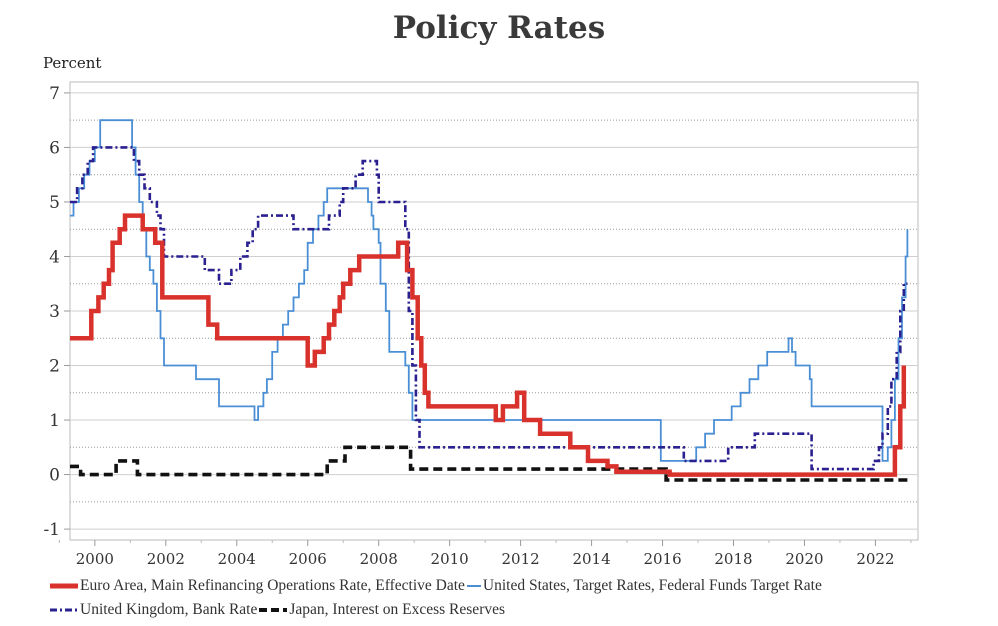 Image resolution: width=998 pixels, height=626 pixels. Describe the element at coordinates (64, 610) in the screenshot. I see `legend-swatch-united-kingdom` at that location.